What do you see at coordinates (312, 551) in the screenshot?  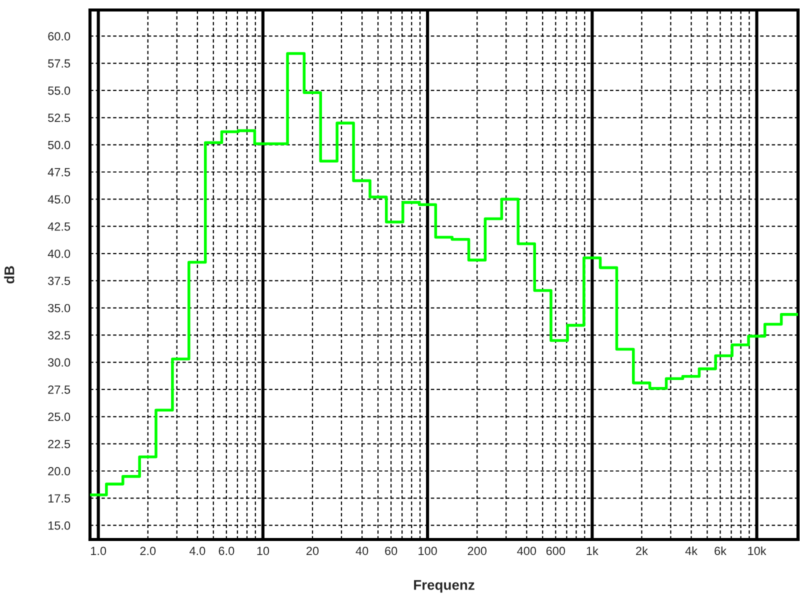 I see `x-tick-label: 20` at bounding box center [312, 551].